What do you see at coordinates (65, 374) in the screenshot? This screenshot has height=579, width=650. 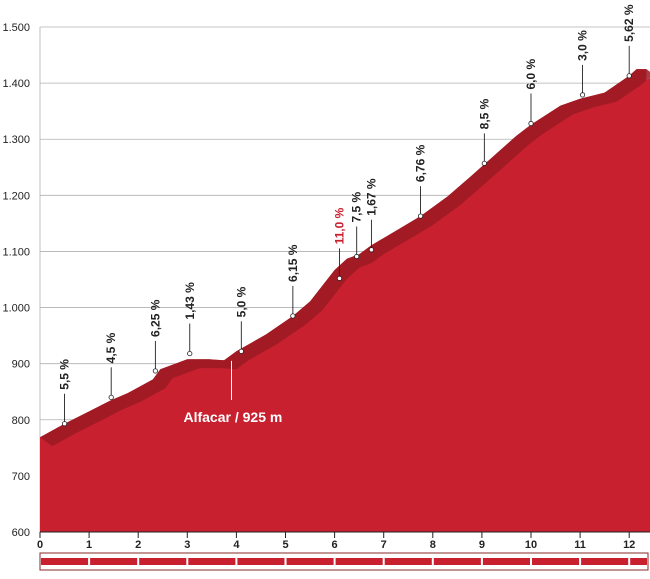 I see `gradient-label: 5,5 %` at bounding box center [65, 374].